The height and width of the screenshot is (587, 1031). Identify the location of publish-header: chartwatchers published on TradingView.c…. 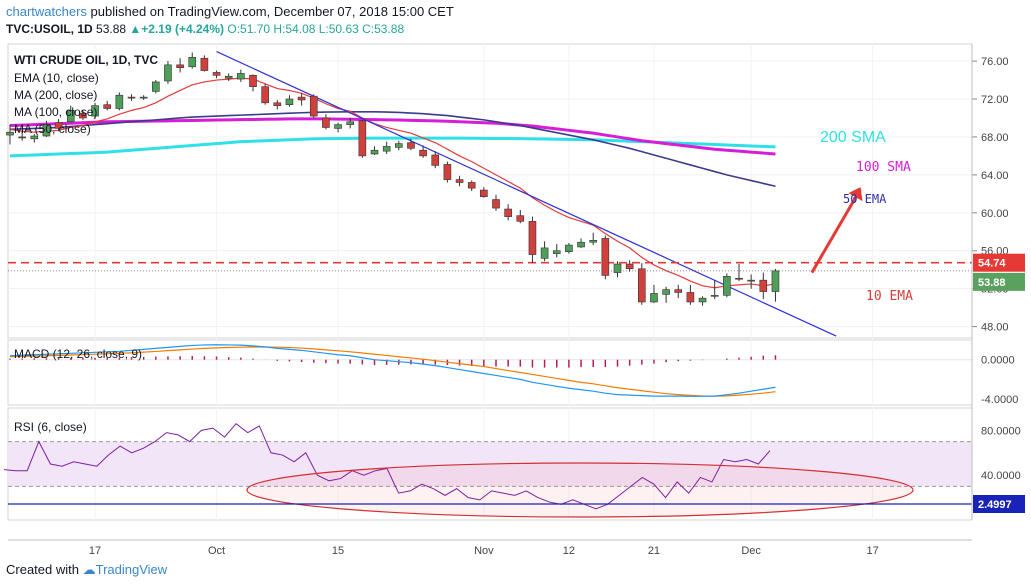
(230, 11).